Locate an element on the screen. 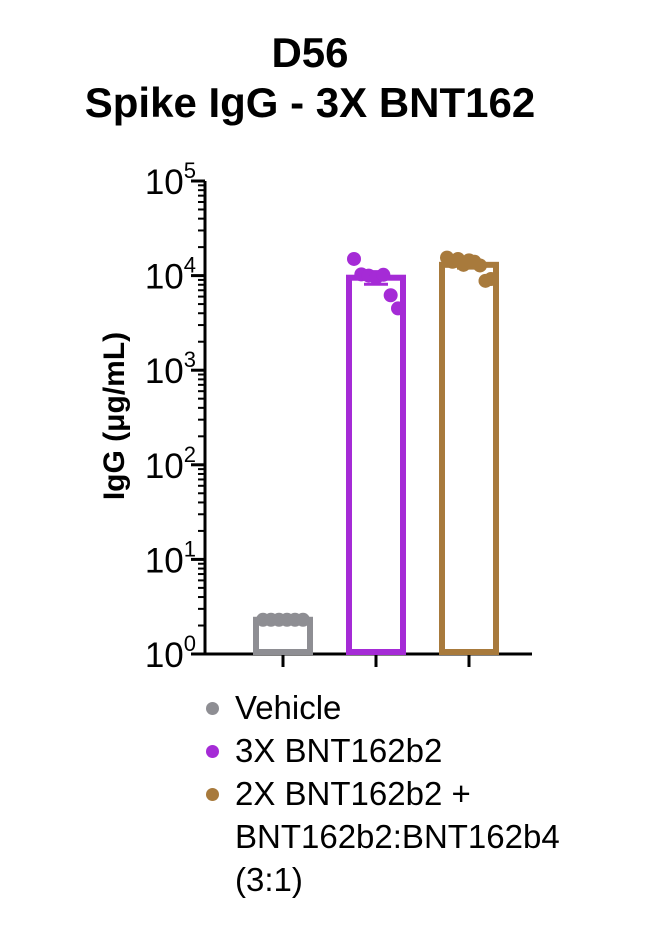 The image size is (664, 938). legend-item-vehicle: Vehicle is located at coordinates (383, 707).